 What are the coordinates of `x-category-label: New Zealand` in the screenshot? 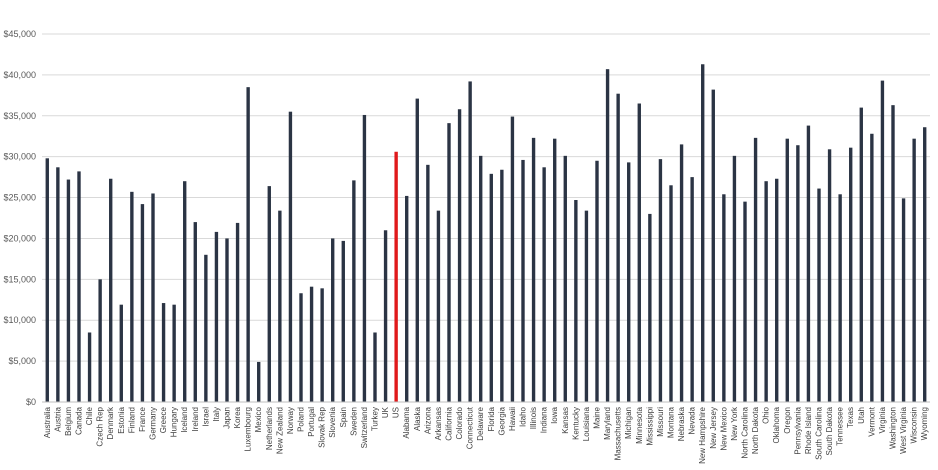 It's located at (279, 430).